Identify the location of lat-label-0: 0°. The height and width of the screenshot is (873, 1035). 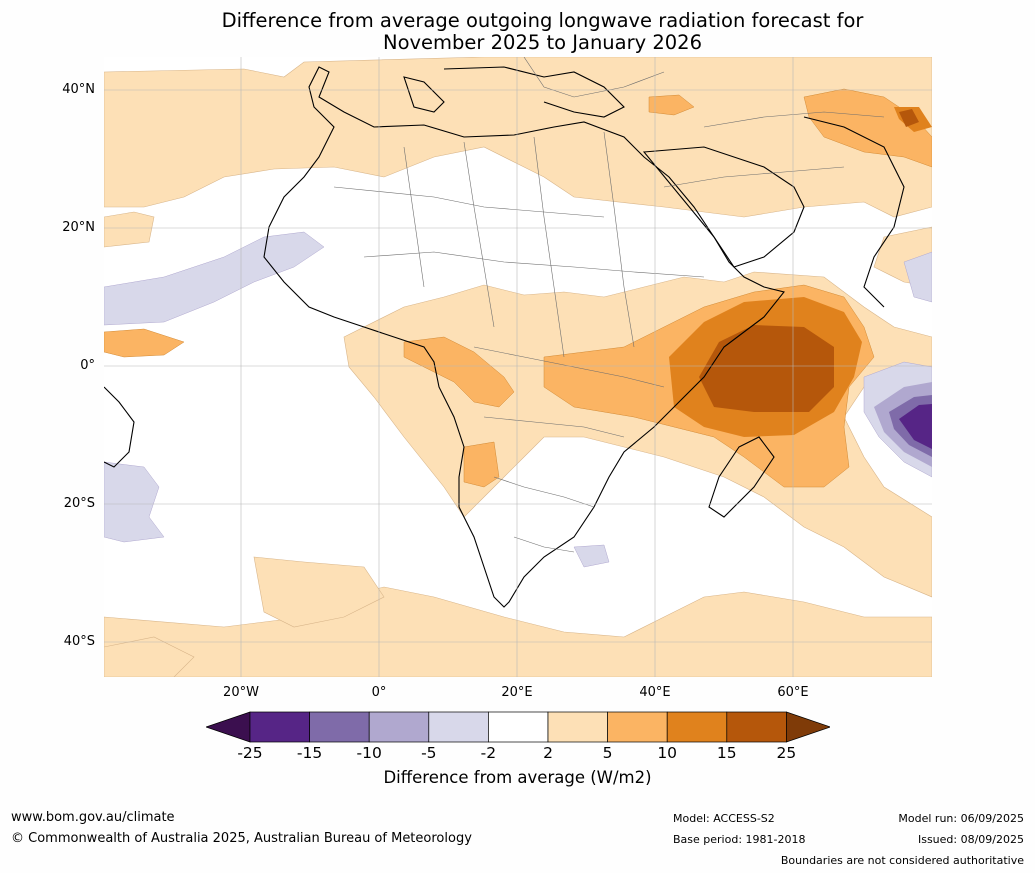
(87, 365).